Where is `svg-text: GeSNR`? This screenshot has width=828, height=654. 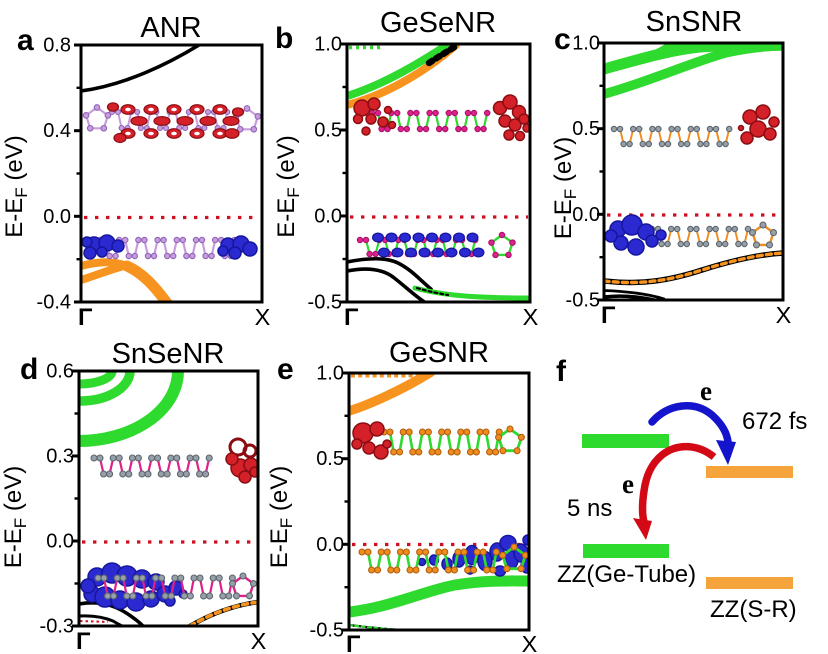
svg-text: GeSNR is located at coordinates (439, 353).